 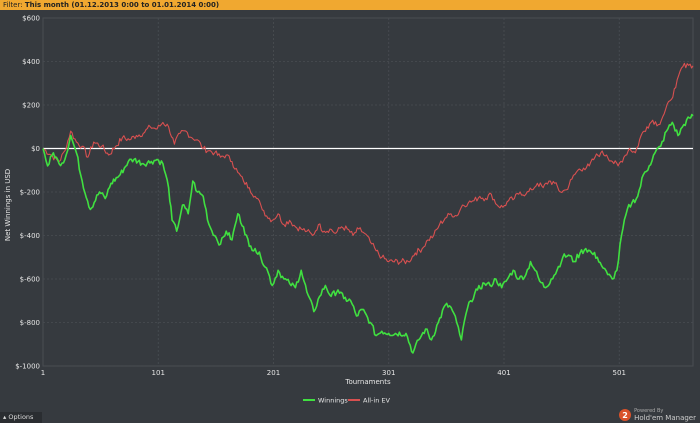 What do you see at coordinates (30, 323) in the screenshot?
I see `y-tick-label: $-800` at bounding box center [30, 323].